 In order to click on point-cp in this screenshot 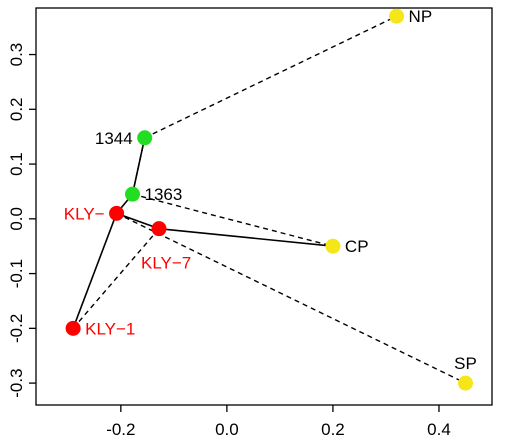, I will do `click(333, 246)`.